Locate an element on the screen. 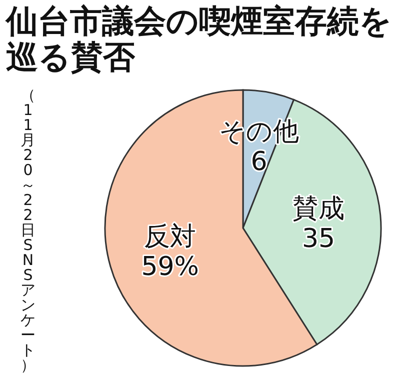  text: （11月20～22日SNSアンケート） is located at coordinates (28, 230).